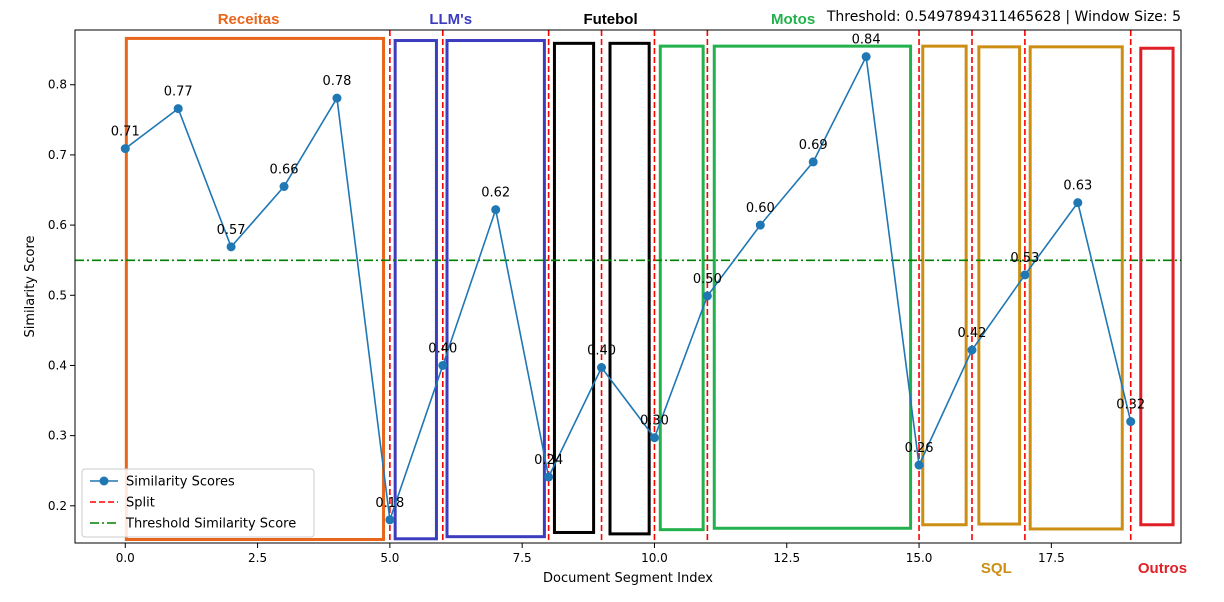 The width and height of the screenshot is (1224, 602). I want to click on x-tick-label-6: 15.0, so click(919, 558).